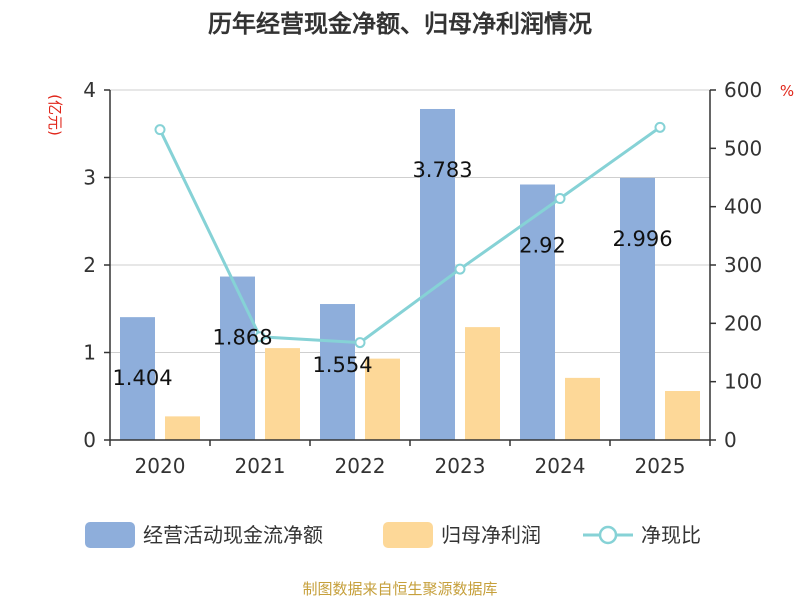 Image resolution: width=800 pixels, height=600 pixels. Describe the element at coordinates (743, 265) in the screenshot. I see `right-tick-label: 300` at that location.